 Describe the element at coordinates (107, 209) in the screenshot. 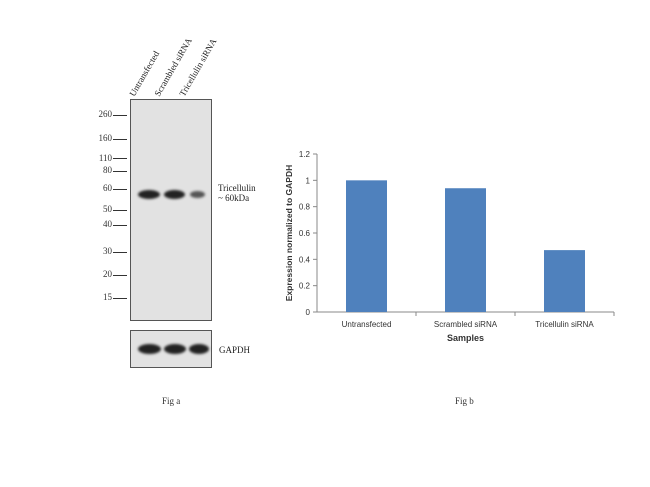

I see `mw-marker-50: 50` at that location.